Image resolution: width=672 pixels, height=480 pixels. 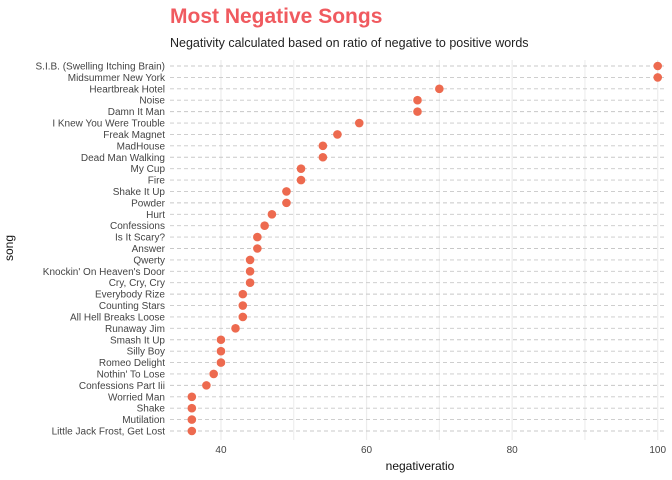 I want to click on y-tick-label: My Cup, so click(x=148, y=169).